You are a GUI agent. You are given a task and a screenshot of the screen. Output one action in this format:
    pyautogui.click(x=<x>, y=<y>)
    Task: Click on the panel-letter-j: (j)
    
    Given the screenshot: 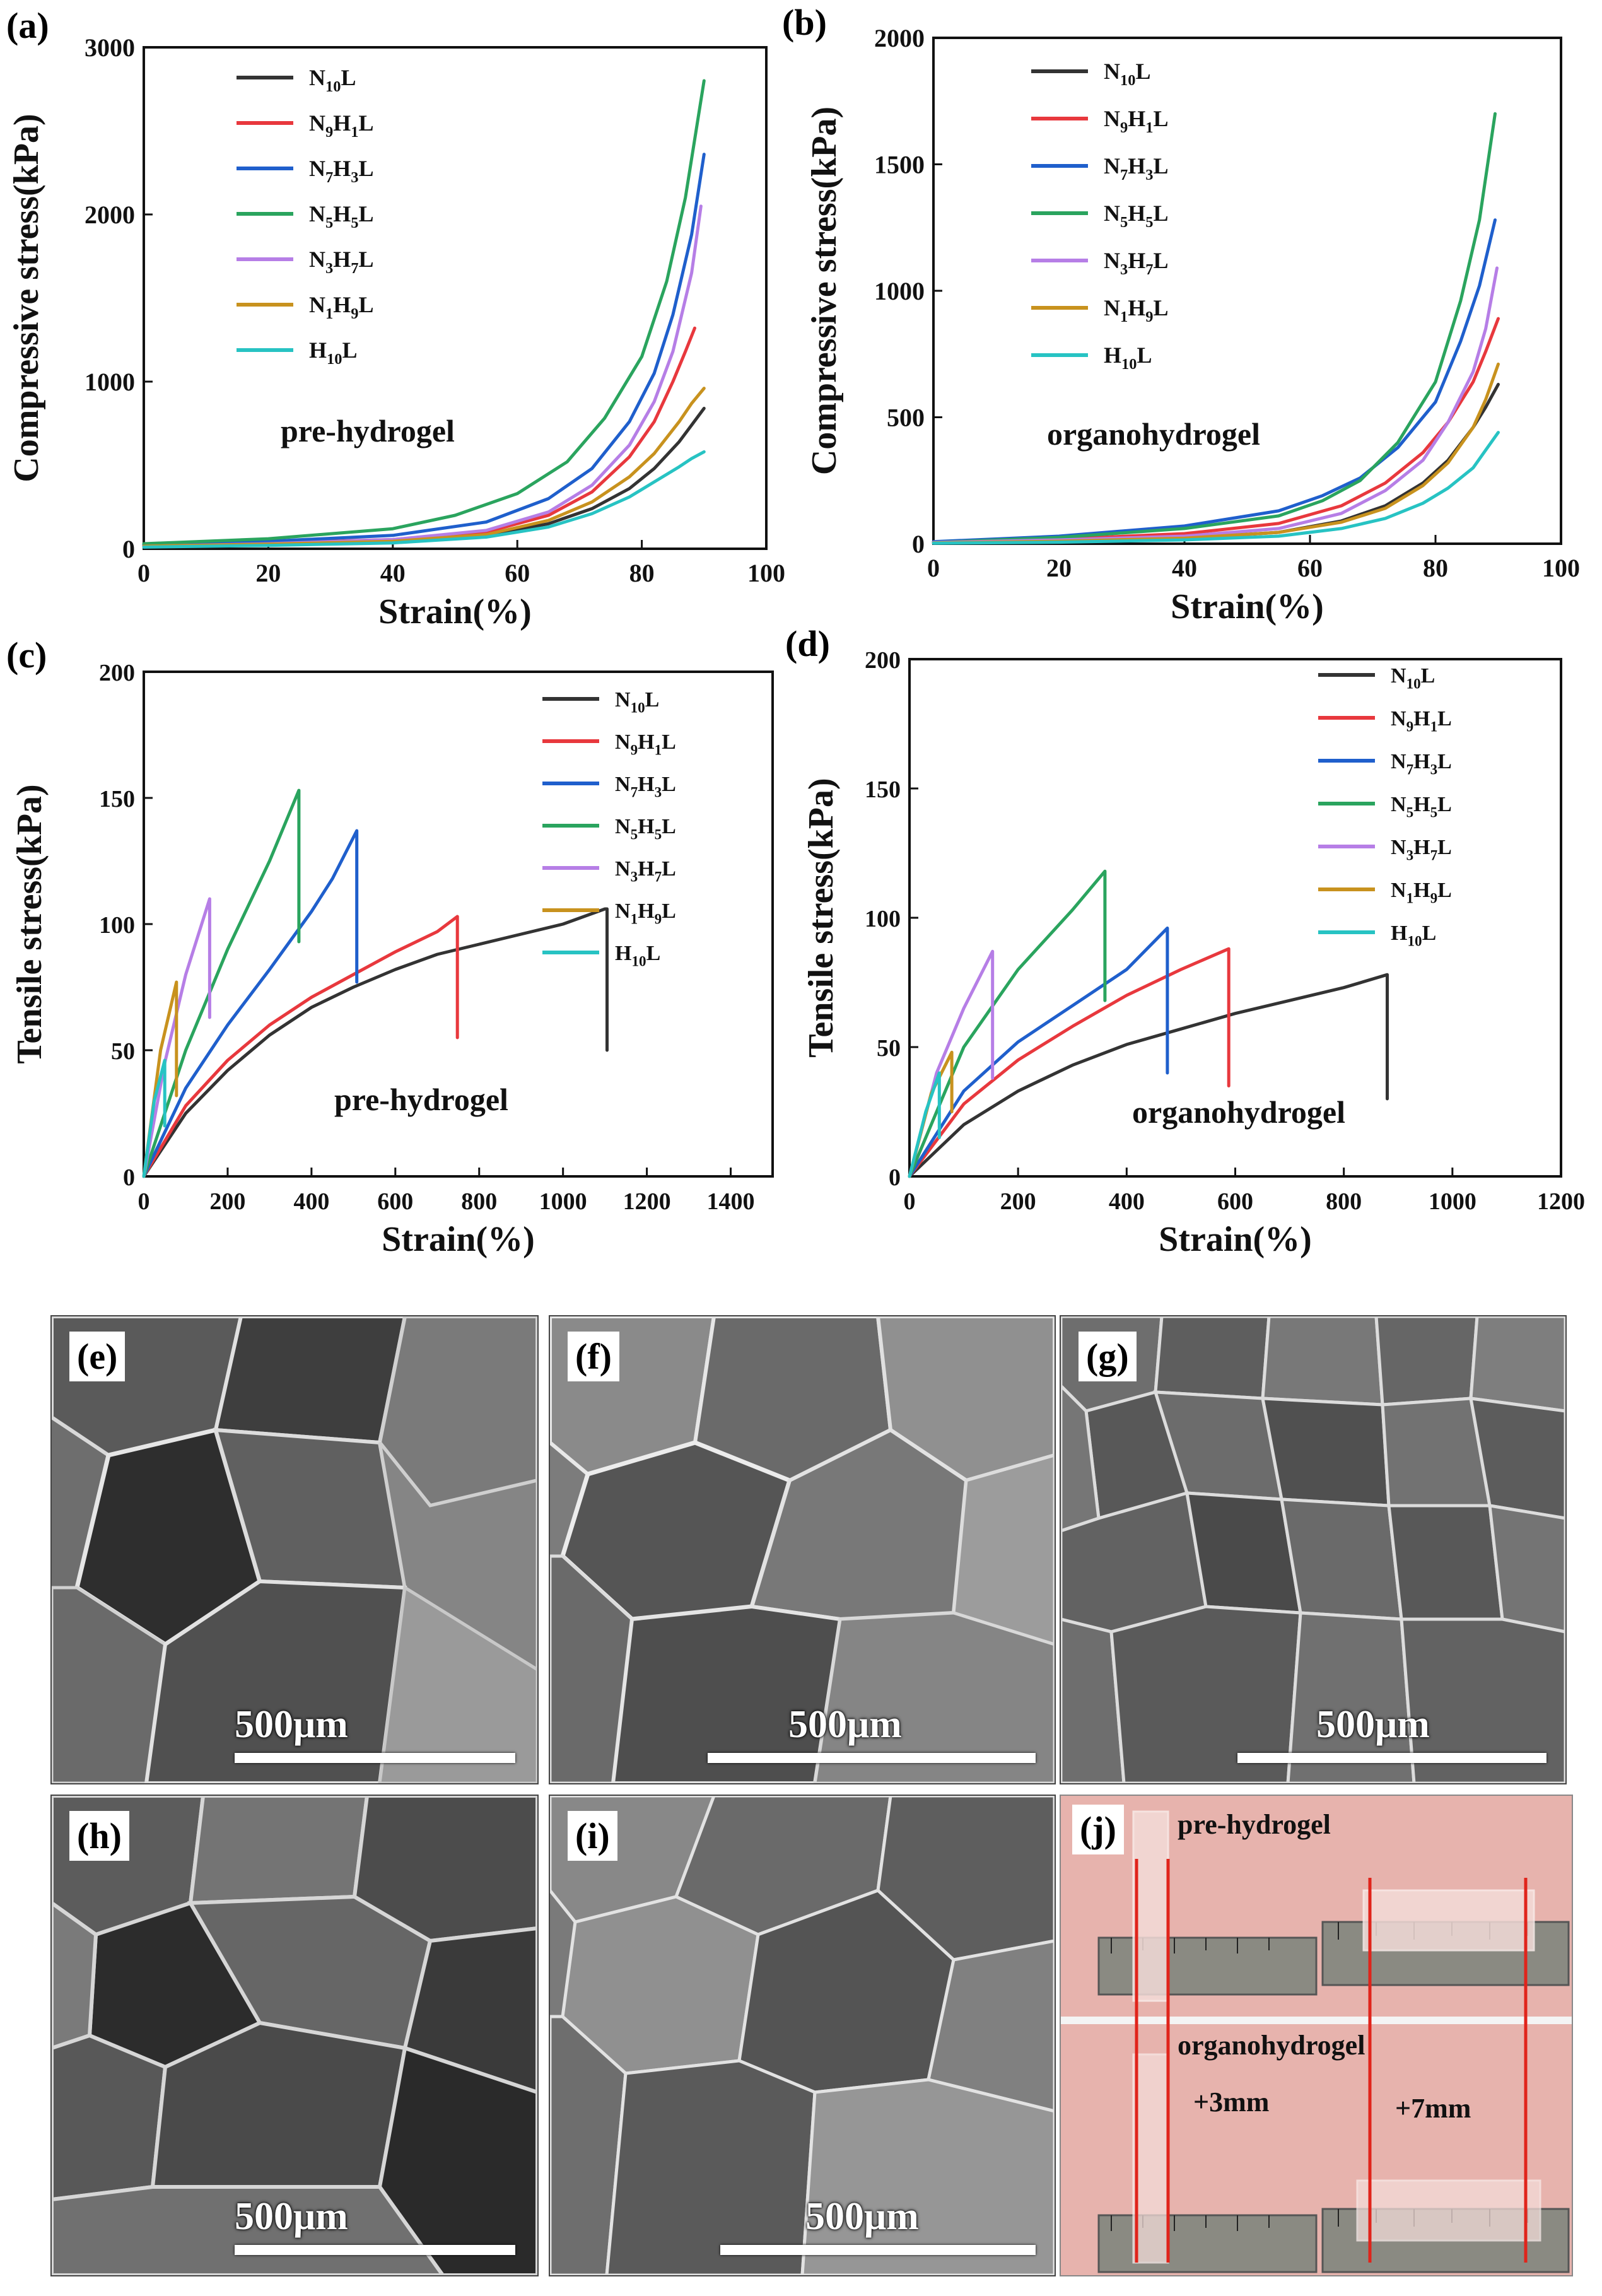 What is the action you would take?
    pyautogui.click(x=1098, y=1829)
    